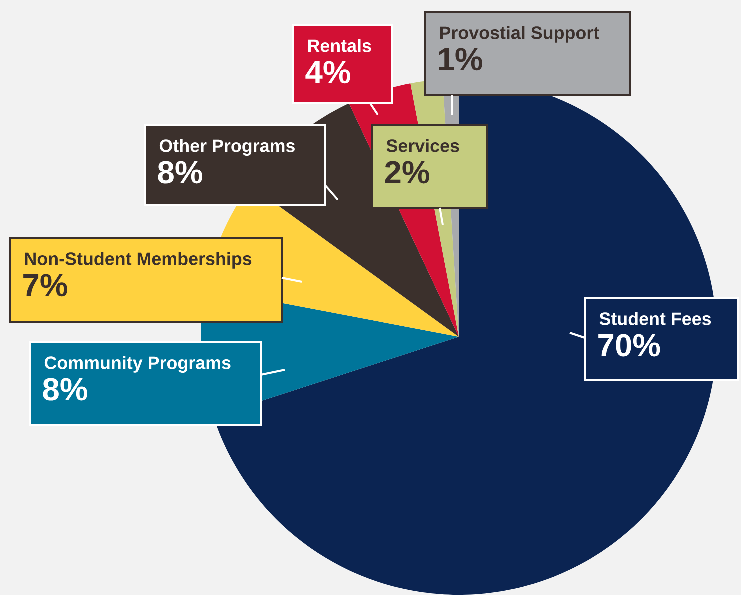 The image size is (741, 595). What do you see at coordinates (137, 364) in the screenshot?
I see `slice-label: Community Programs` at bounding box center [137, 364].